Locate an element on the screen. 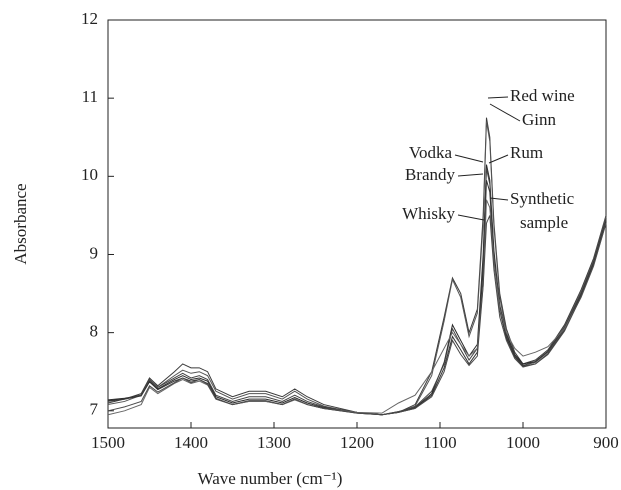 The height and width of the screenshot is (490, 621). annotation-label: Synthetic is located at coordinates (542, 198).